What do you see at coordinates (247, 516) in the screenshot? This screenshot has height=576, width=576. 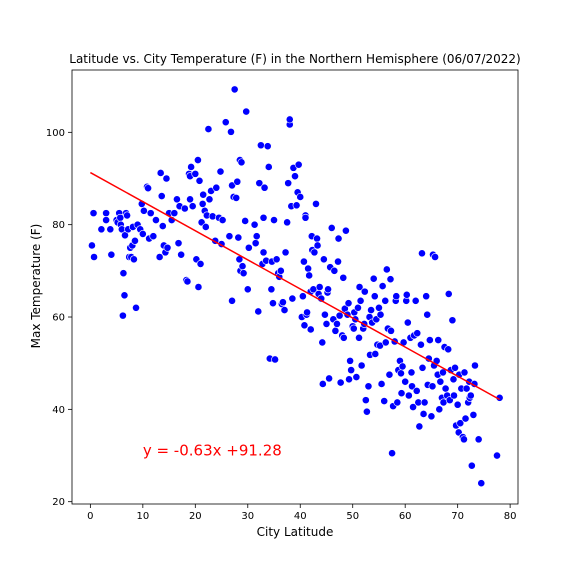 I see `x-tick-label: 30` at bounding box center [247, 516].